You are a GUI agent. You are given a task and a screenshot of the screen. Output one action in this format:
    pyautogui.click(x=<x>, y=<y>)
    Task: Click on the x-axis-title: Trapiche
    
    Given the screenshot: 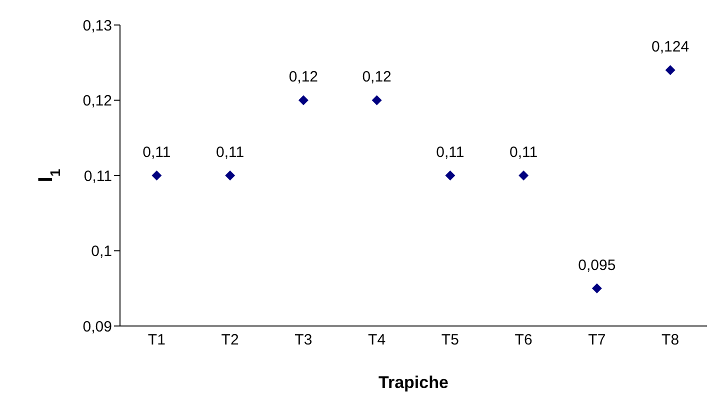 What is the action you would take?
    pyautogui.click(x=413, y=382)
    